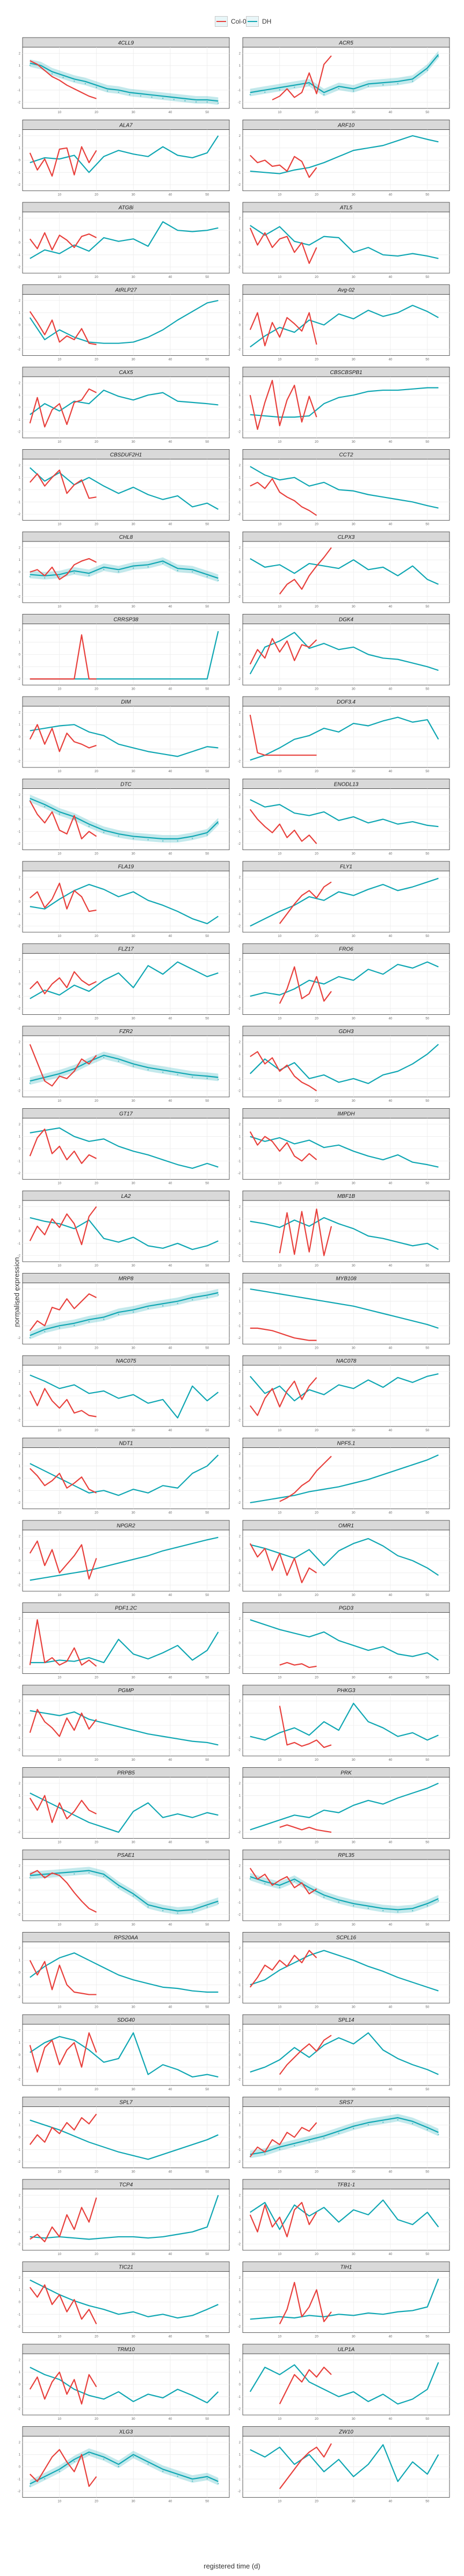 This screenshot has height=2576, width=464. Describe the element at coordinates (126, 2349) in the screenshot. I see `facet-strip: TRM10` at that location.